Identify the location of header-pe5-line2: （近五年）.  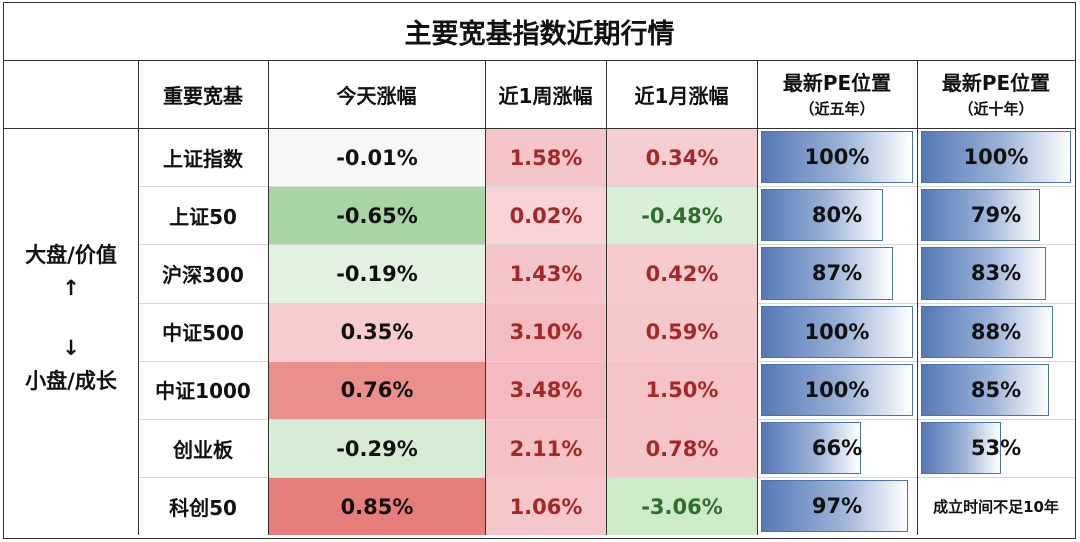
(837, 108).